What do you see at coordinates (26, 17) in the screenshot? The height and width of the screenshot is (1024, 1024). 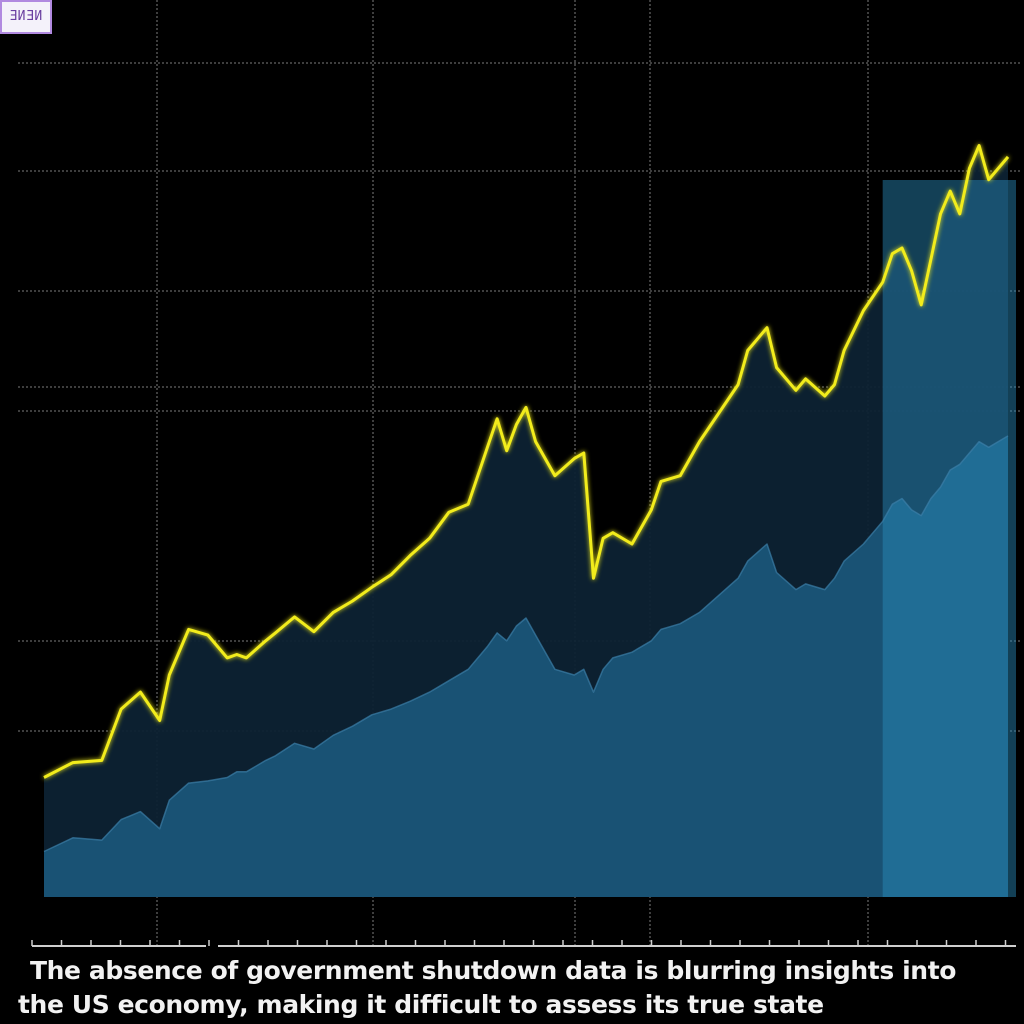 I see `logo-badge: ƎИƎИ` at bounding box center [26, 17].